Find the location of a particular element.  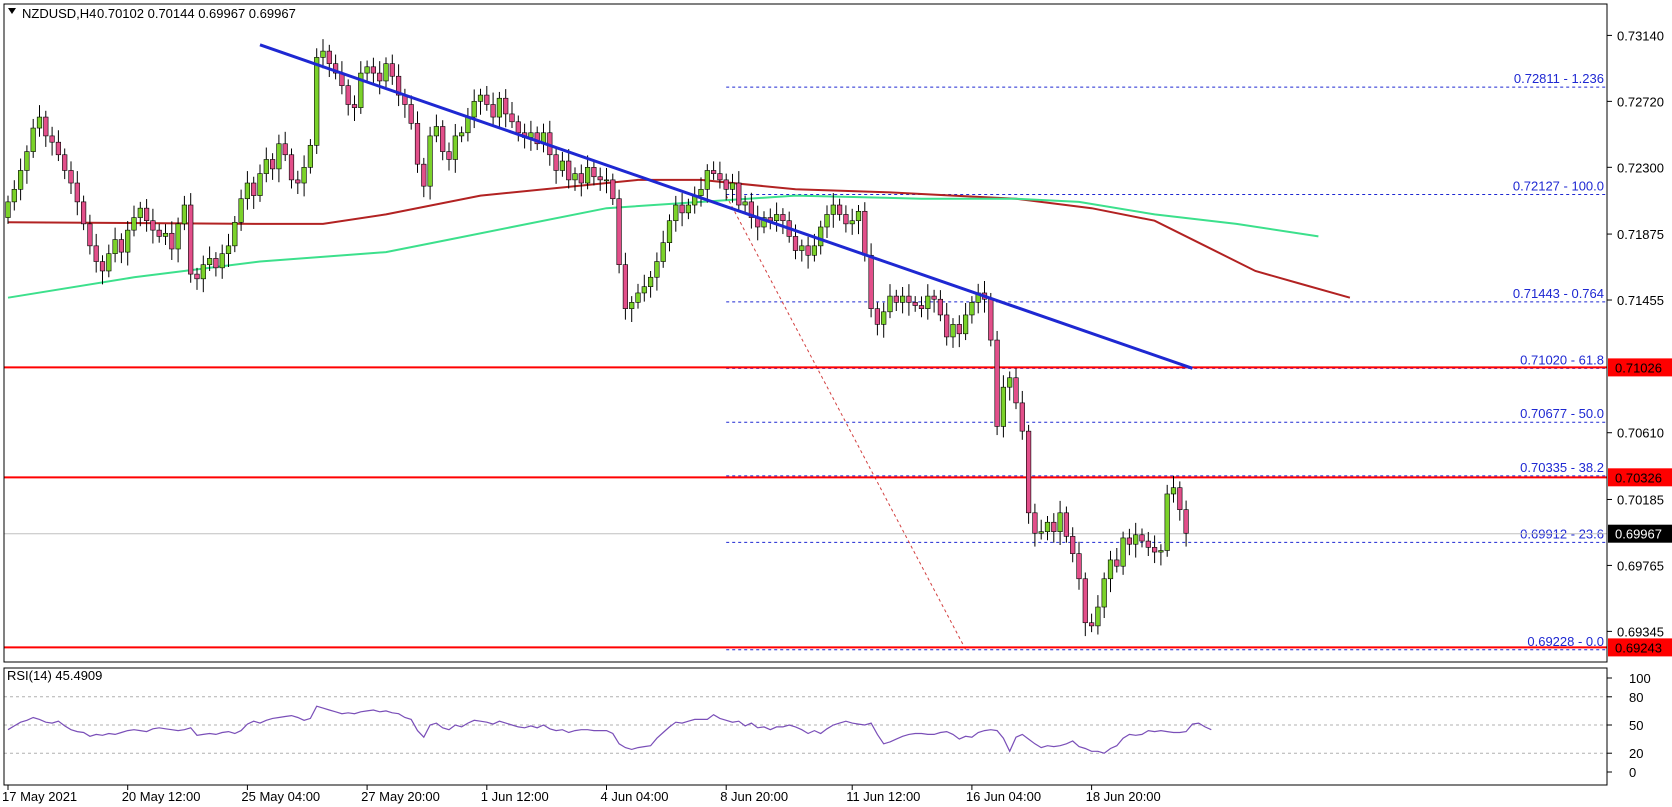

rsi-tick-label: 0 is located at coordinates (1632, 772).